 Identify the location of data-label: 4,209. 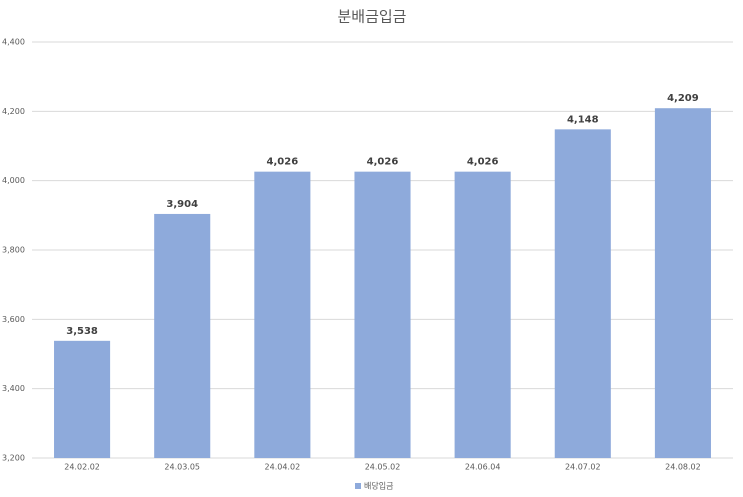
(683, 98).